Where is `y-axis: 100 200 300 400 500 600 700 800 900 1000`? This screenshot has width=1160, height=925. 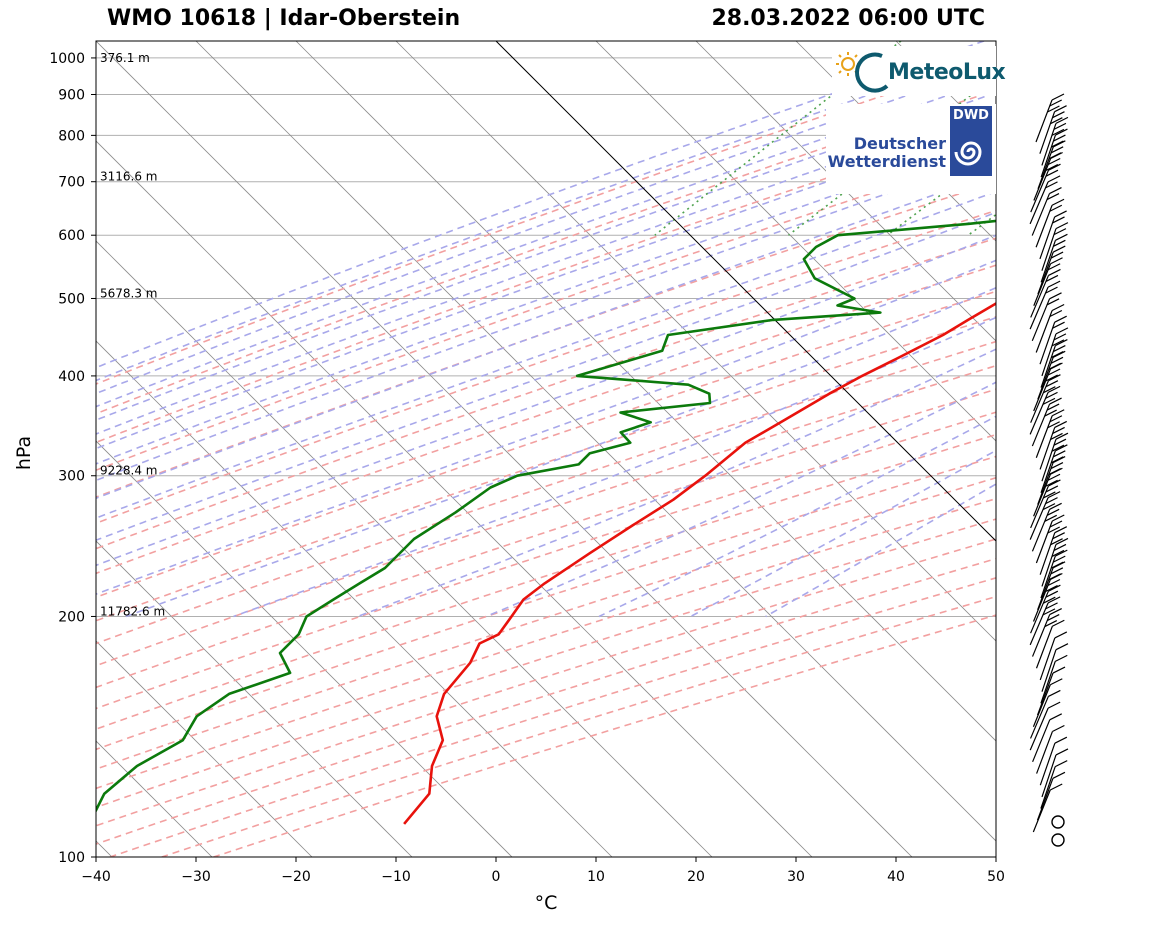
y-axis: 100 200 300 400 500 600 700 800 900 1000 is located at coordinates (72, 458).